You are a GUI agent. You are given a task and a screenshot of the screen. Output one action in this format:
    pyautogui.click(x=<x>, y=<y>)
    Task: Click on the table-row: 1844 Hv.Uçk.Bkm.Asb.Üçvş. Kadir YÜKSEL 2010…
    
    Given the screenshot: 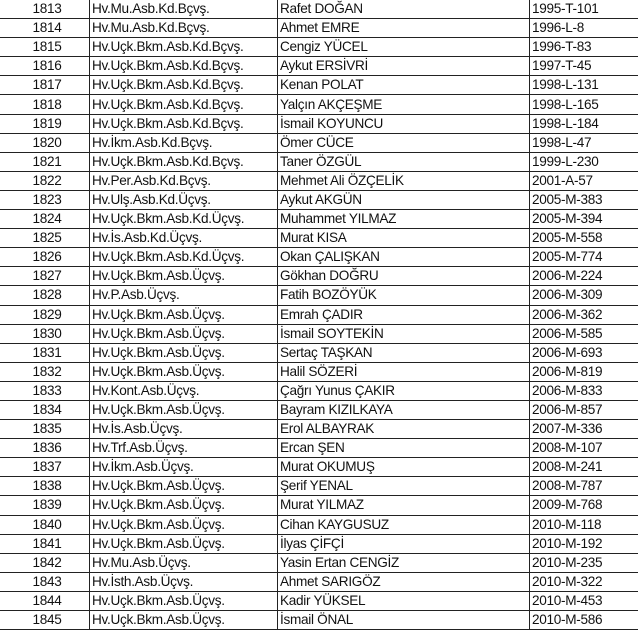 What is the action you would take?
    pyautogui.click(x=319, y=601)
    